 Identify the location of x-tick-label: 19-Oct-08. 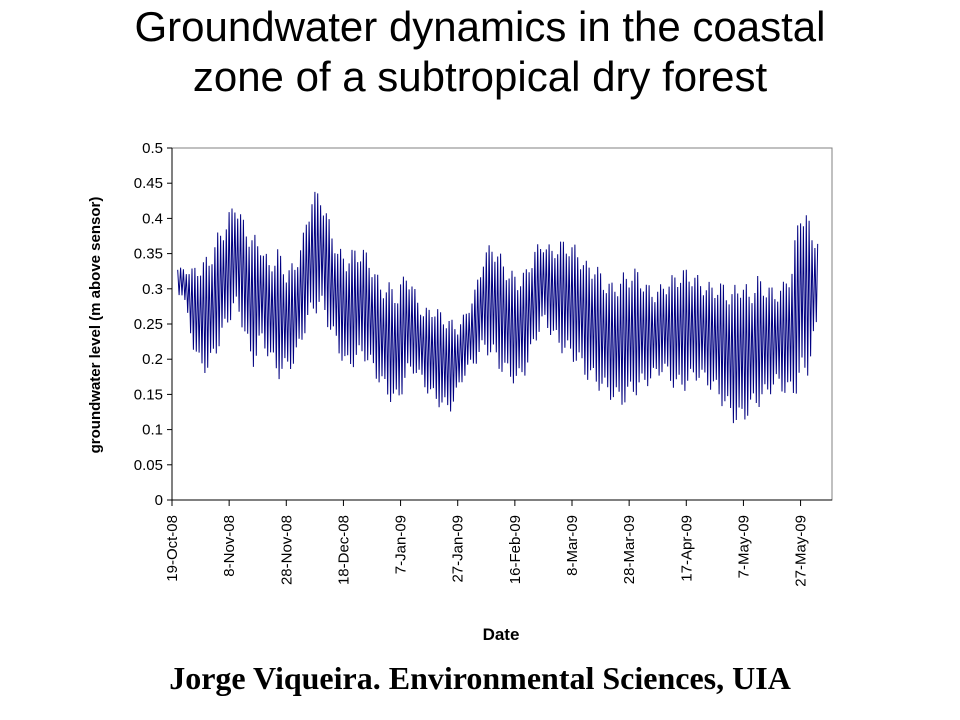
(172, 548).